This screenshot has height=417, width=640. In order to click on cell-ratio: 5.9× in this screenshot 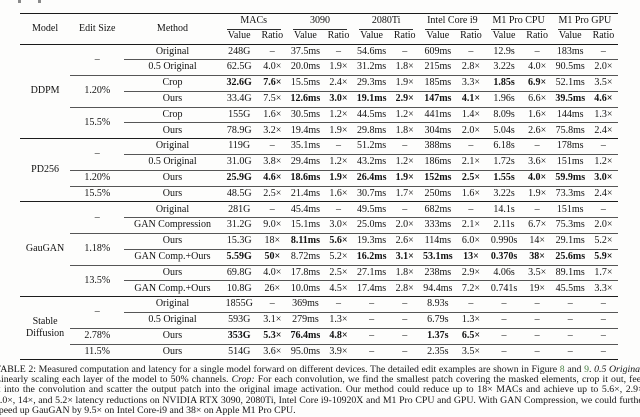, I will do `click(603, 257)`.